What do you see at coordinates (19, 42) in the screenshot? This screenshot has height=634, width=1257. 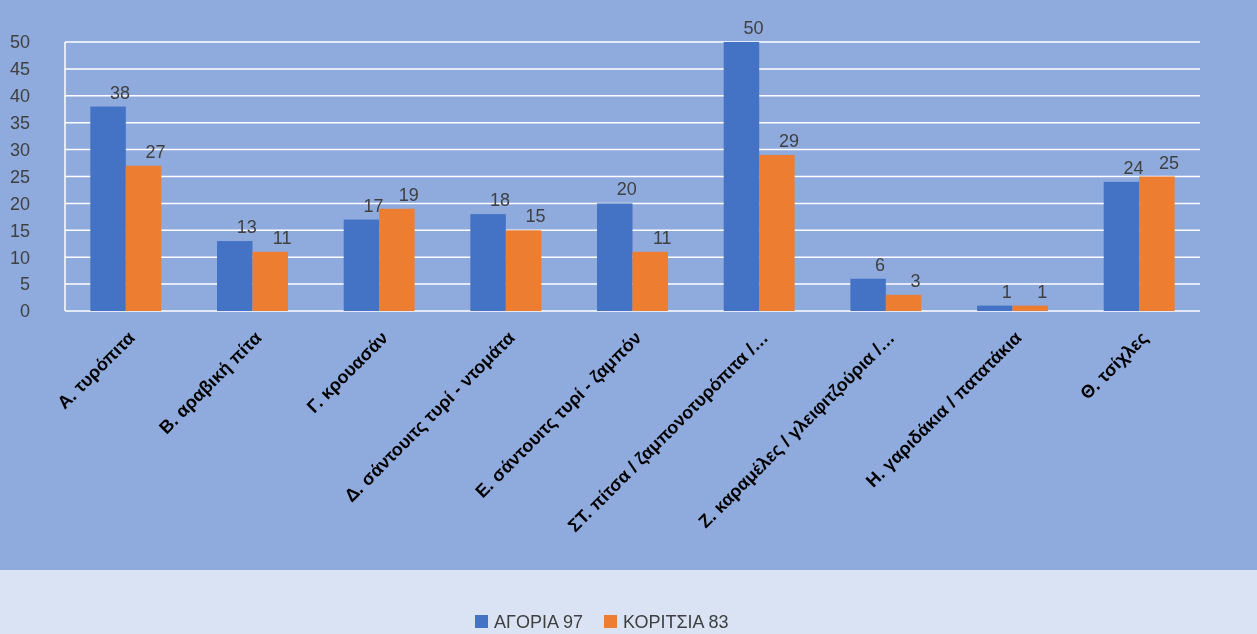 I see `y-tick-label: 50` at bounding box center [19, 42].